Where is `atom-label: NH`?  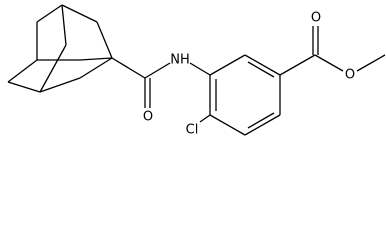 atom-label: NH is located at coordinates (180, 60).